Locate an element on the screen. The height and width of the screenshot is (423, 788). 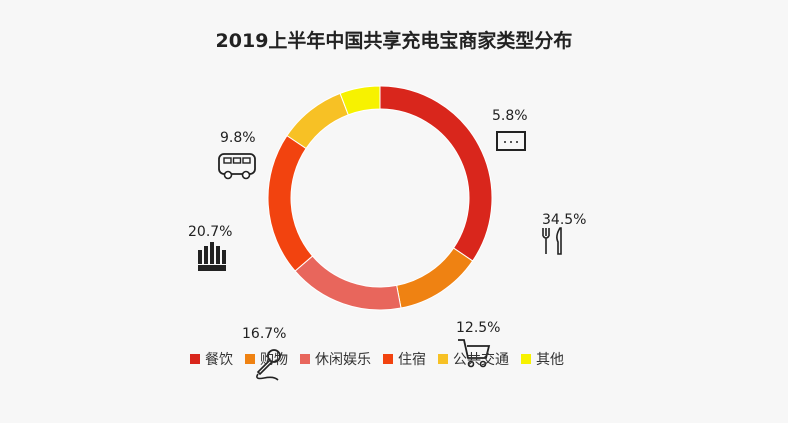
legend-label: 购物 is located at coordinates (274, 360).